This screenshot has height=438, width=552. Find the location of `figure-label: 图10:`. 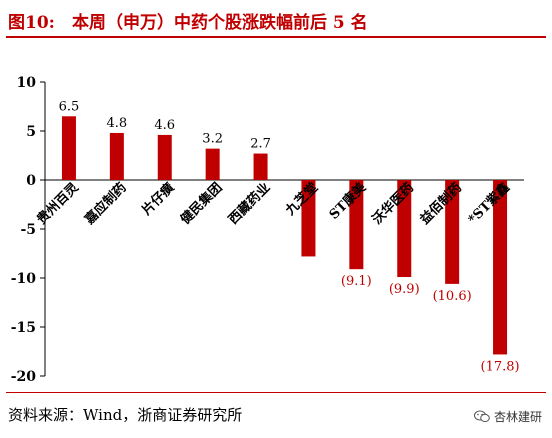

figure-label: 图10: is located at coordinates (31, 23).